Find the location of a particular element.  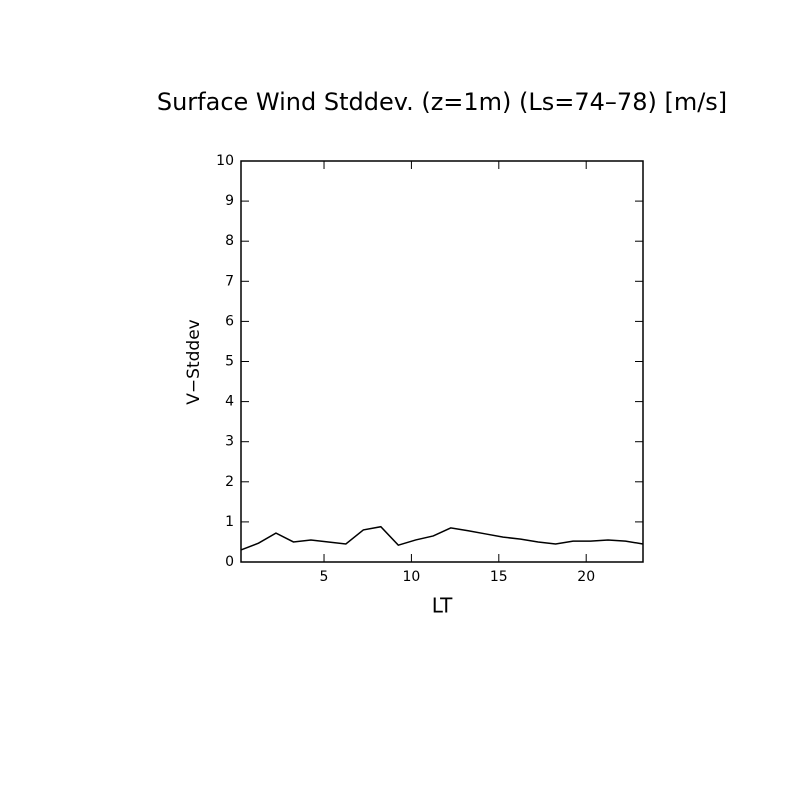

x-tick-label: 20 is located at coordinates (586, 577).